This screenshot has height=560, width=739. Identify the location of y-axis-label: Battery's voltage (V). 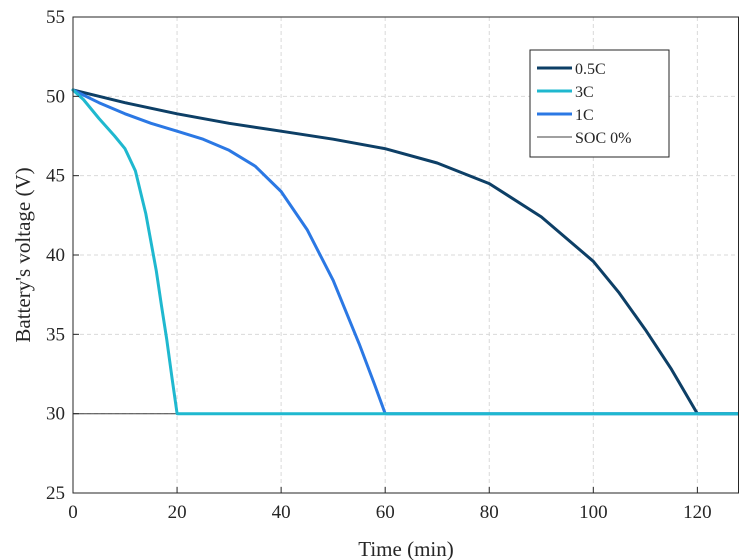
(23, 254).